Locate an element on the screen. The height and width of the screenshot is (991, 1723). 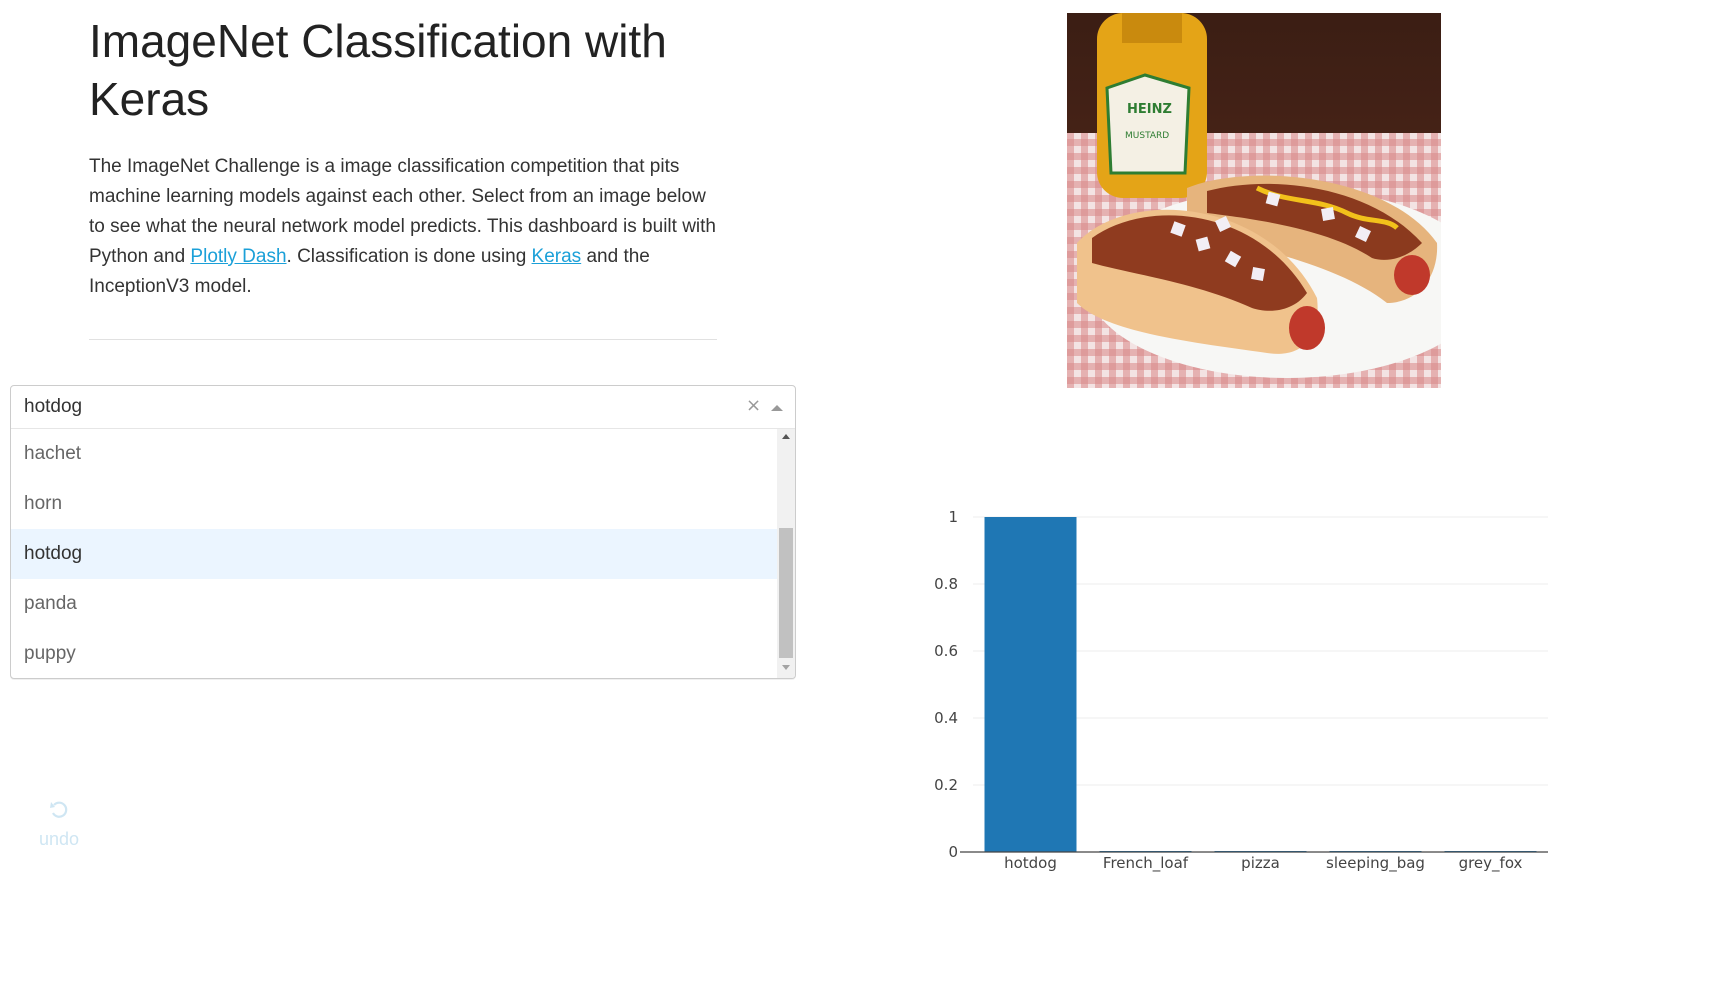
x-tick-label: sleeping_bag is located at coordinates (1375, 863).